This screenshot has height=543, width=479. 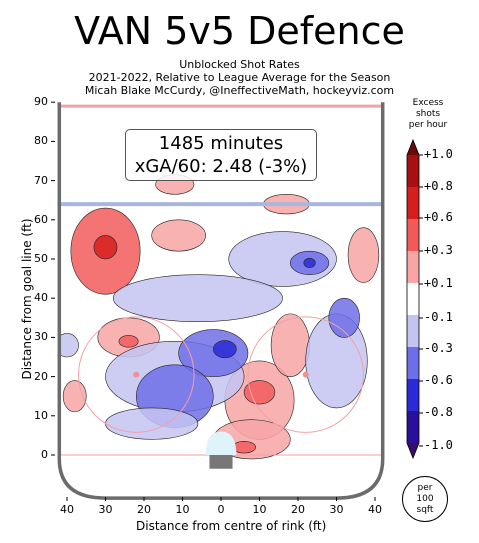 I want to click on colorbar-tick-label: -0.3, so click(x=438, y=348).